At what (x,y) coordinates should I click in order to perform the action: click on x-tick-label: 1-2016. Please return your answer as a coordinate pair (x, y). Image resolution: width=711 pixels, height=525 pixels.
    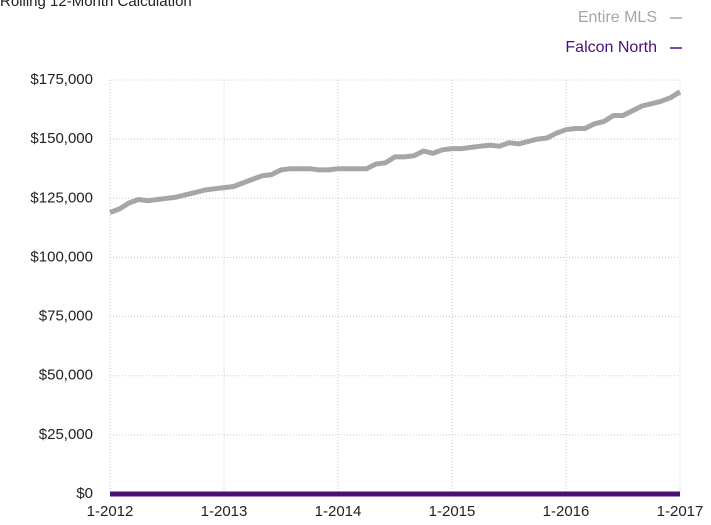
    Looking at the image, I should click on (566, 511).